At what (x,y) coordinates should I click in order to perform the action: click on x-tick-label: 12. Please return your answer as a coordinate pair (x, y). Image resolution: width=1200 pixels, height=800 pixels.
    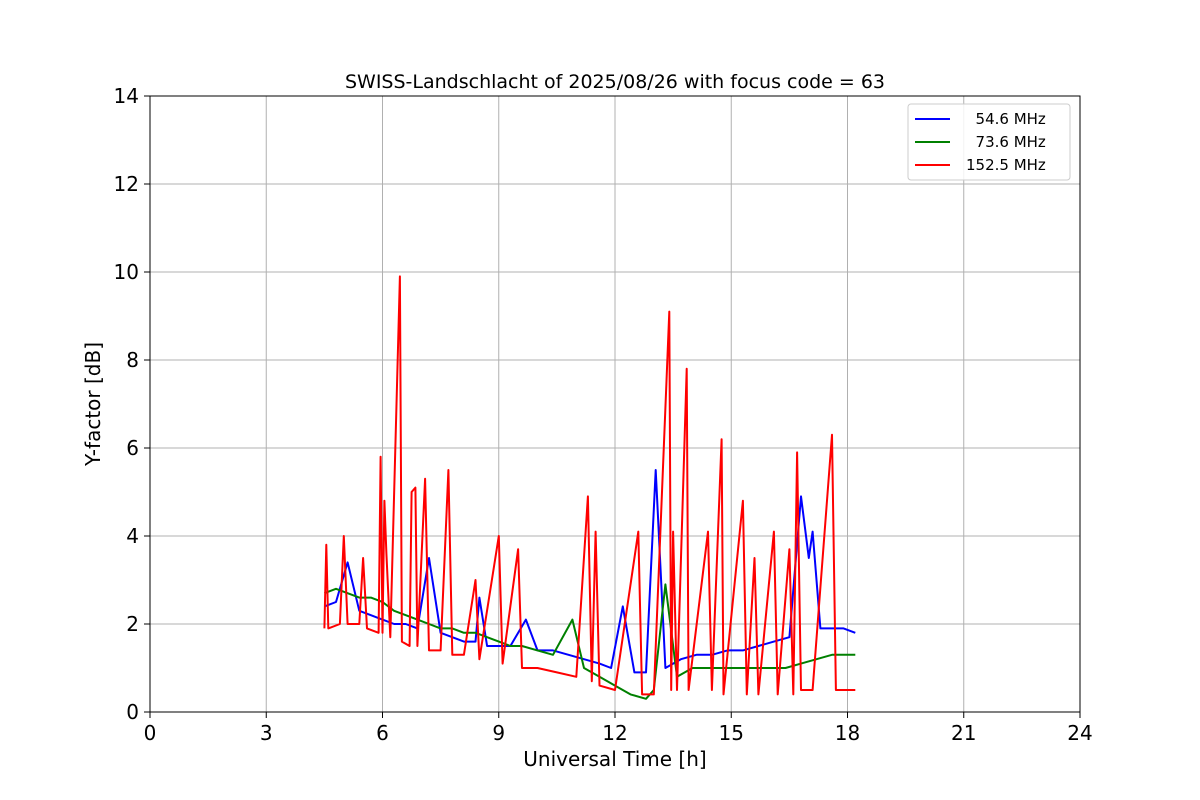
    Looking at the image, I should click on (614, 733).